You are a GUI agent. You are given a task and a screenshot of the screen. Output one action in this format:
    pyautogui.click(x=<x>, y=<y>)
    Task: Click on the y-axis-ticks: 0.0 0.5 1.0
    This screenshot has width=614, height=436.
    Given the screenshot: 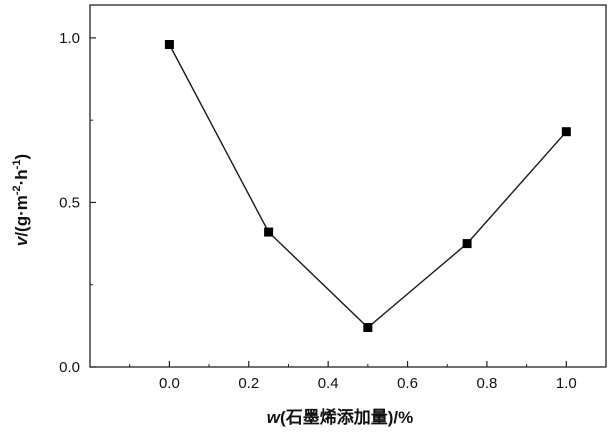 What is the action you would take?
    pyautogui.click(x=77, y=203)
    